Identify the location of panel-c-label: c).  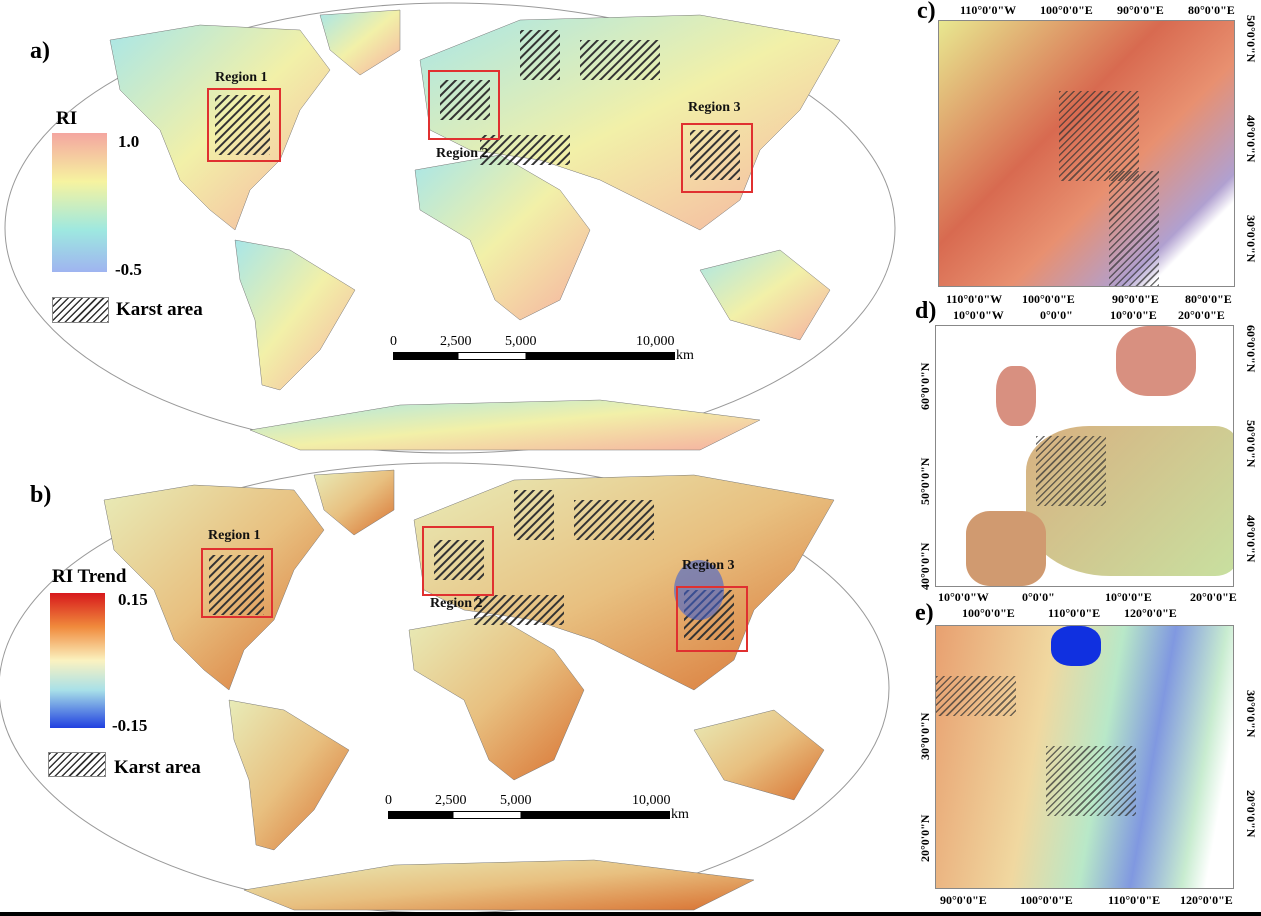
(926, 12).